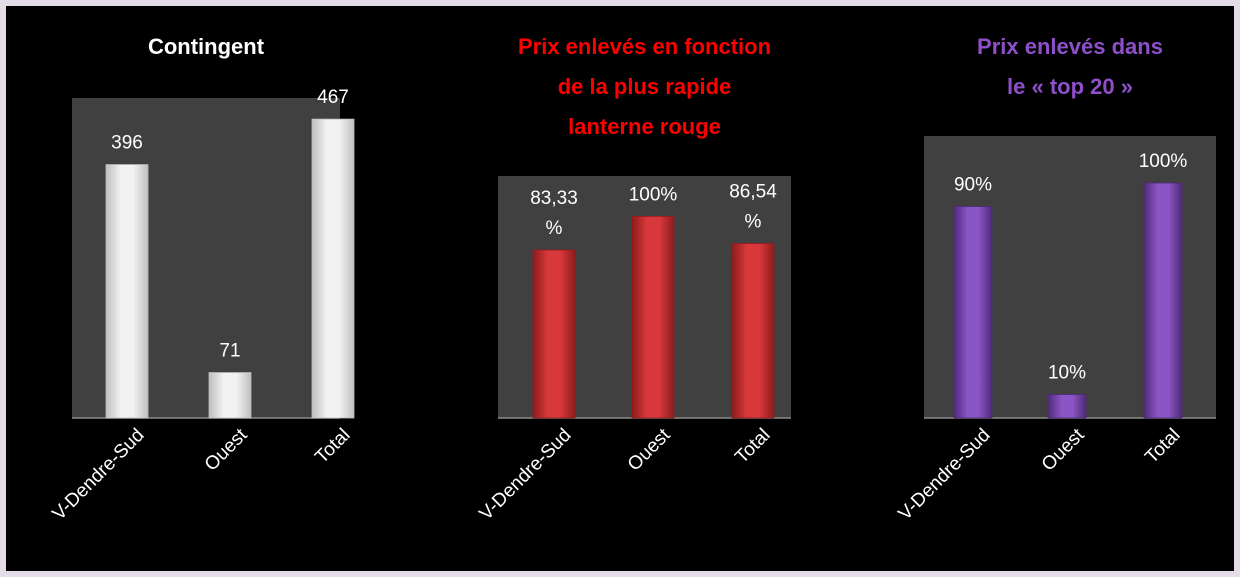 This screenshot has width=1240, height=577. I want to click on chart-title: Prix enlevés en fonction, so click(644, 46).